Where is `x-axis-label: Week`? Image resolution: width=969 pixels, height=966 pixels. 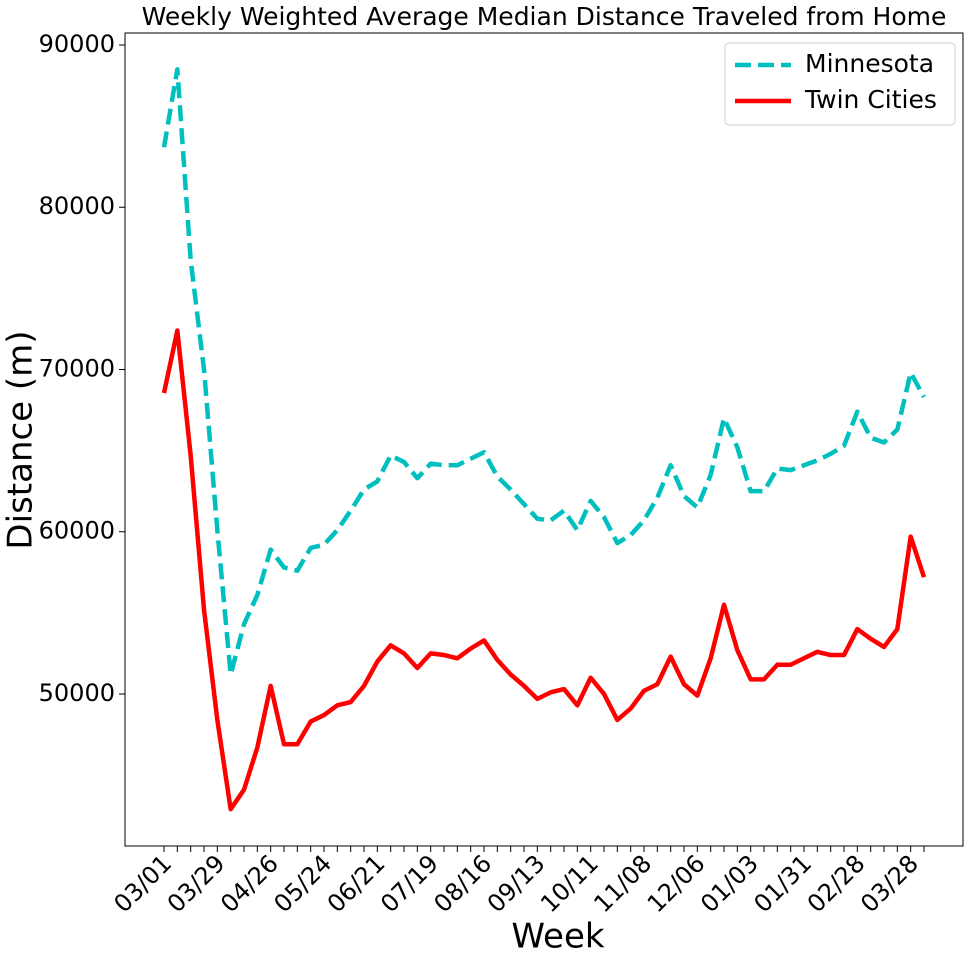
x-axis-label: Week is located at coordinates (557, 937).